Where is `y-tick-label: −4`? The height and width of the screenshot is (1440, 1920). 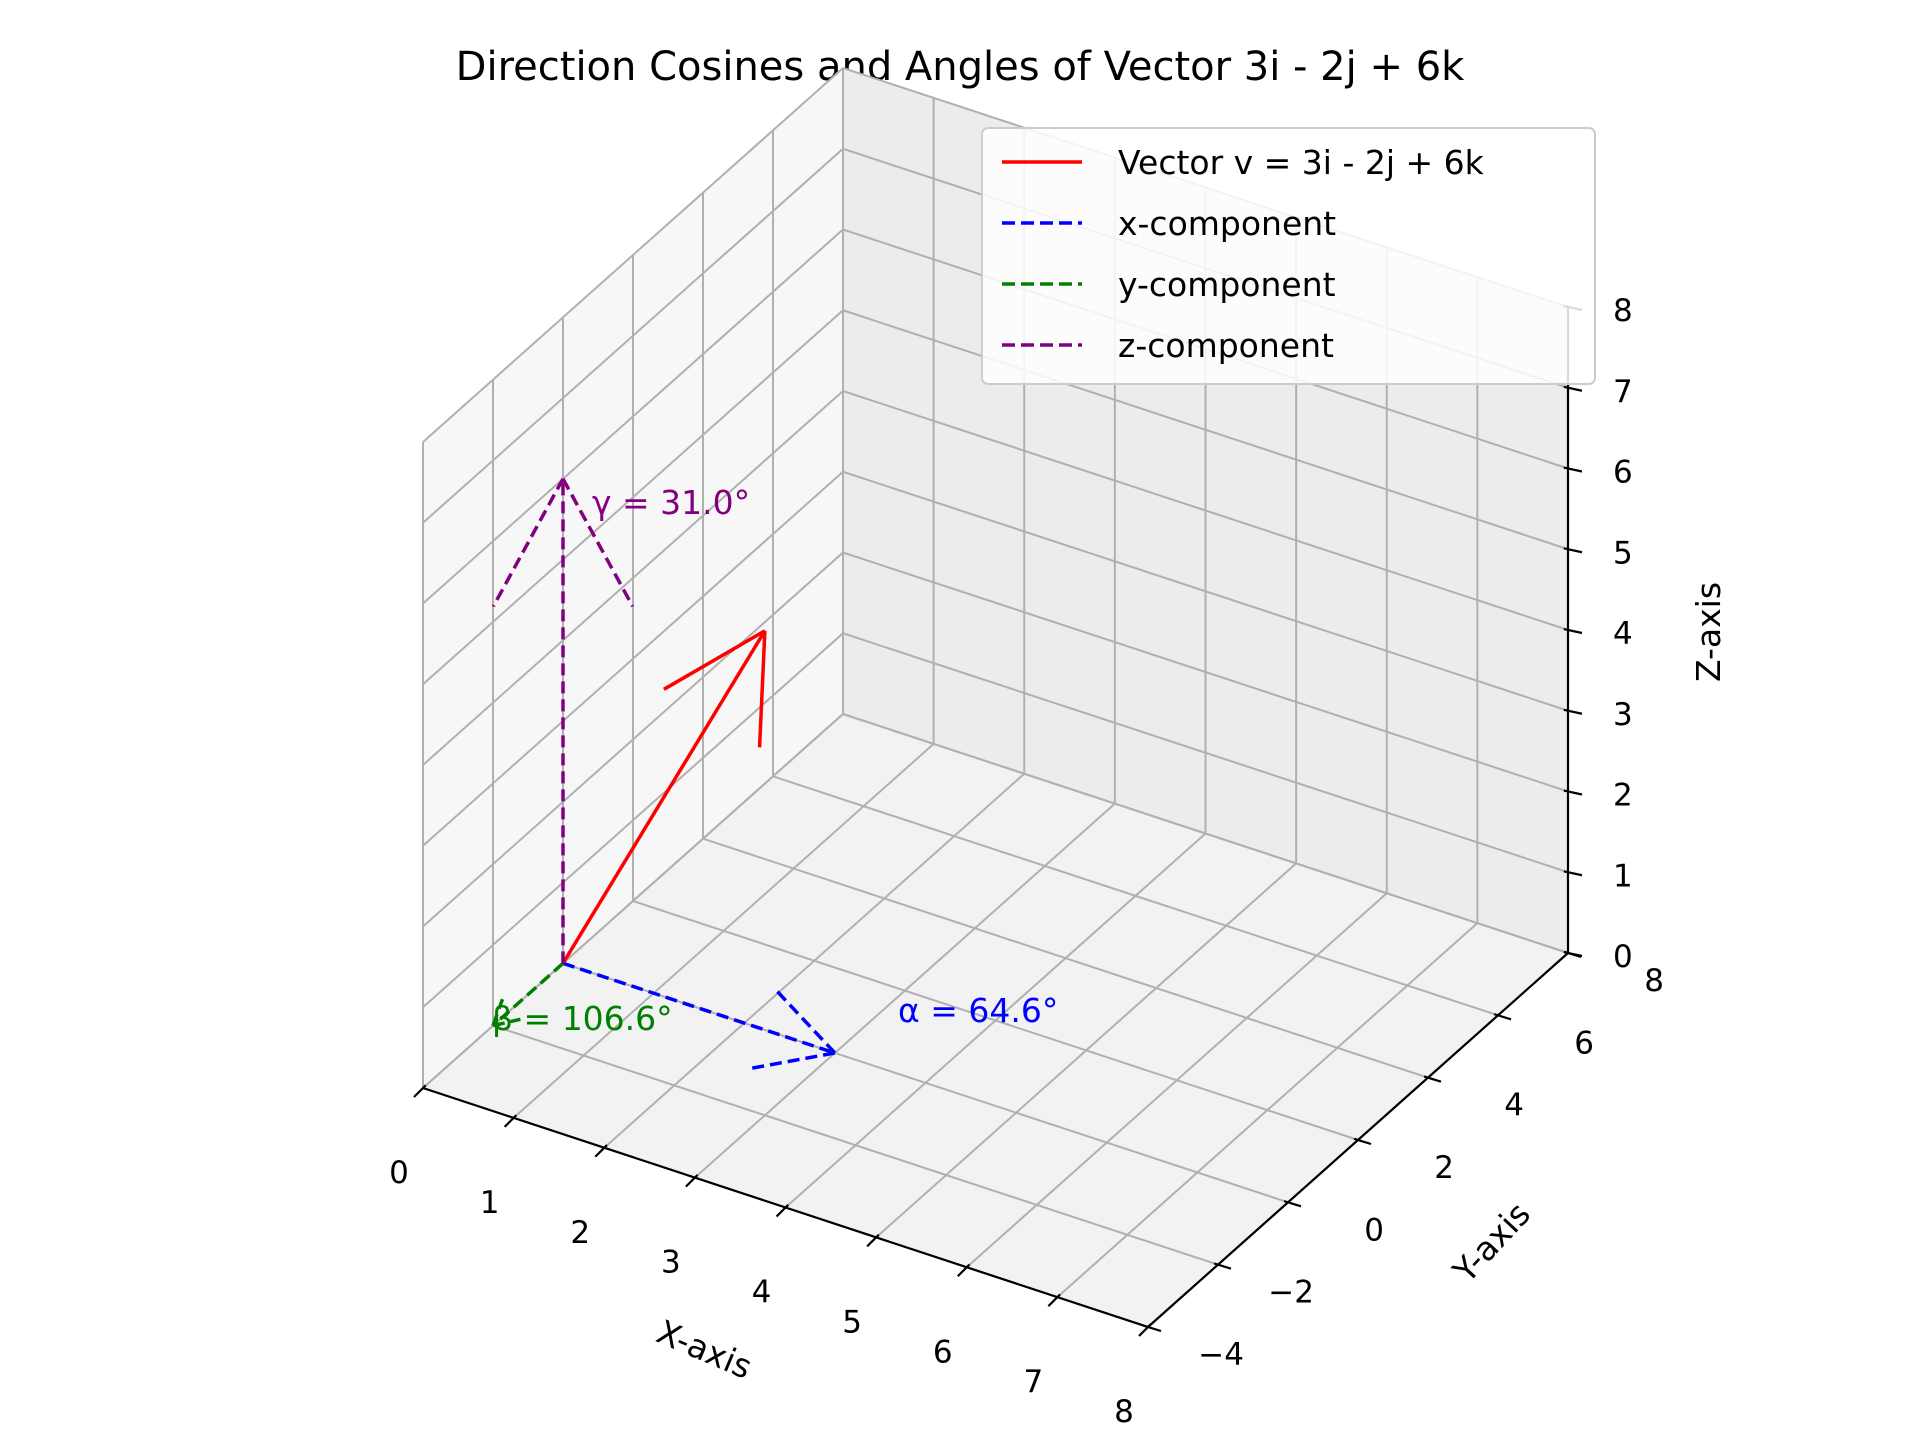
y-tick-label: −4 is located at coordinates (1221, 1355).